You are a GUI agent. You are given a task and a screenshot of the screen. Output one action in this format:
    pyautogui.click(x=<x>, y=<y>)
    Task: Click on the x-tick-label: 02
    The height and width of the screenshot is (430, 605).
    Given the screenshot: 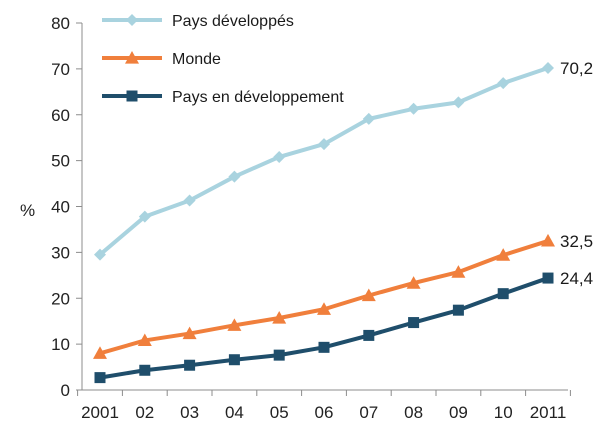 What is the action you would take?
    pyautogui.click(x=144, y=412)
    